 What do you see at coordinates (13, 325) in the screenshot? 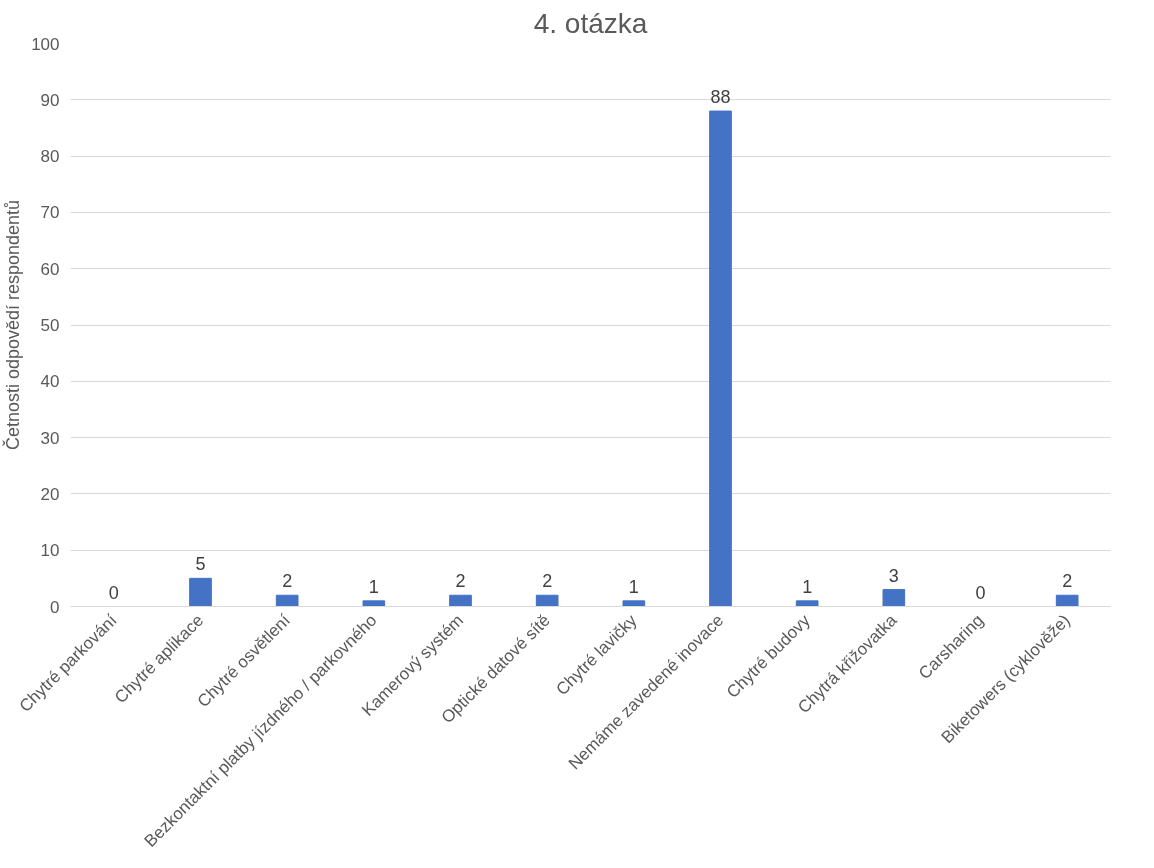
I see `y-axis-title: Četnosti odpovědí respondentů` at bounding box center [13, 325].